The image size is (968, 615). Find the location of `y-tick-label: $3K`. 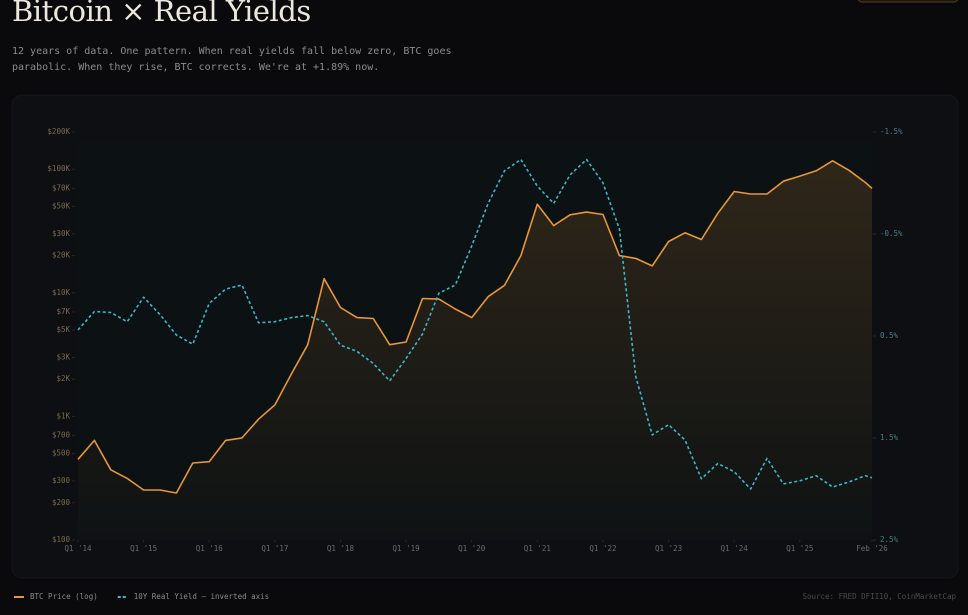

y-tick-label: $3K is located at coordinates (63, 356).